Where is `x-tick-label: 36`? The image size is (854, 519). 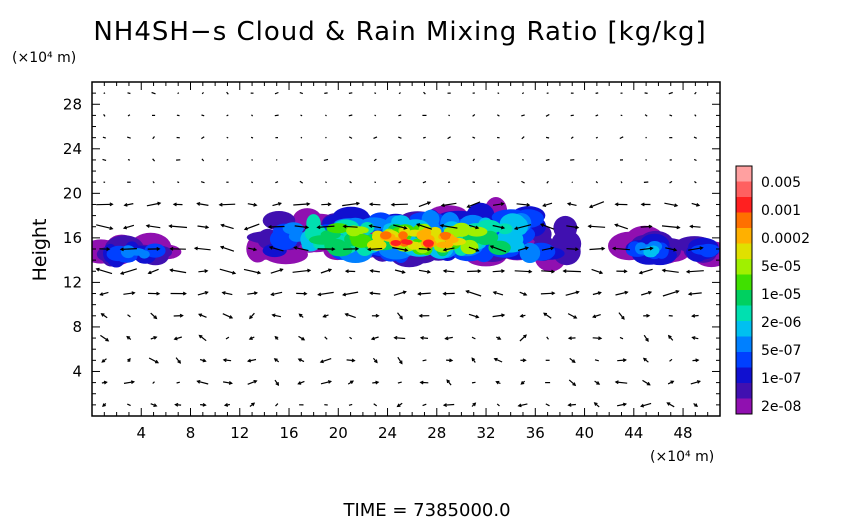 x-tick-label: 36 is located at coordinates (535, 433).